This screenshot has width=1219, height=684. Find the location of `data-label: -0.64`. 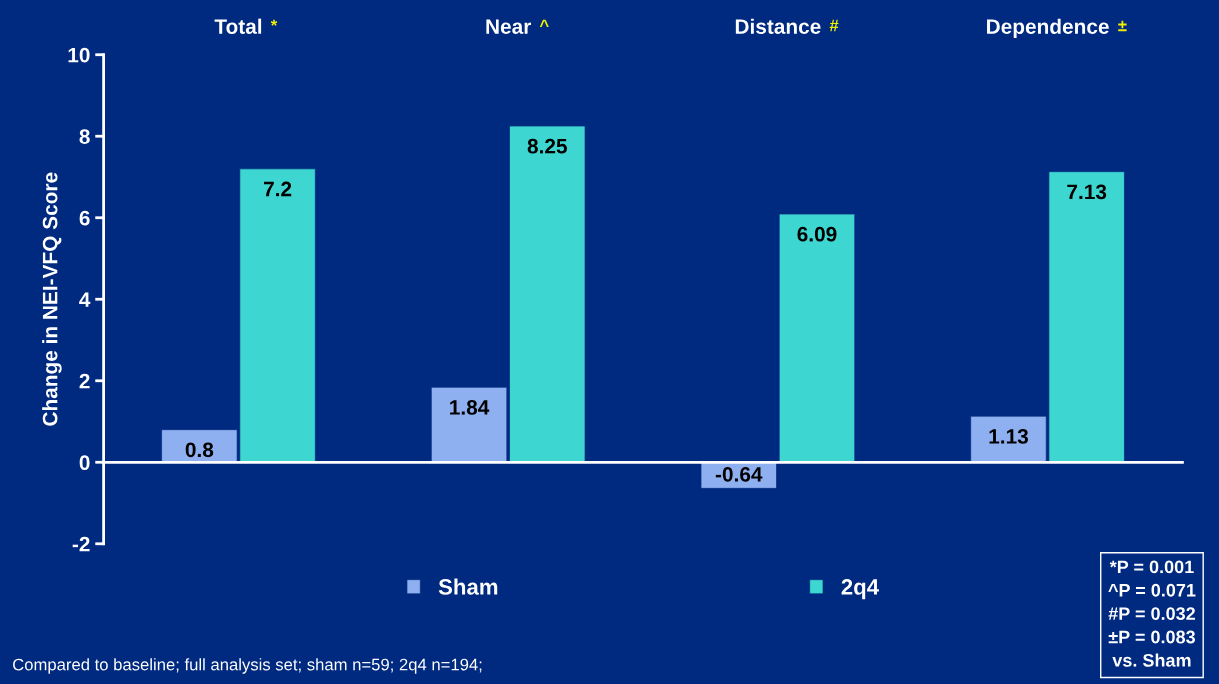

data-label: -0.64 is located at coordinates (739, 474).